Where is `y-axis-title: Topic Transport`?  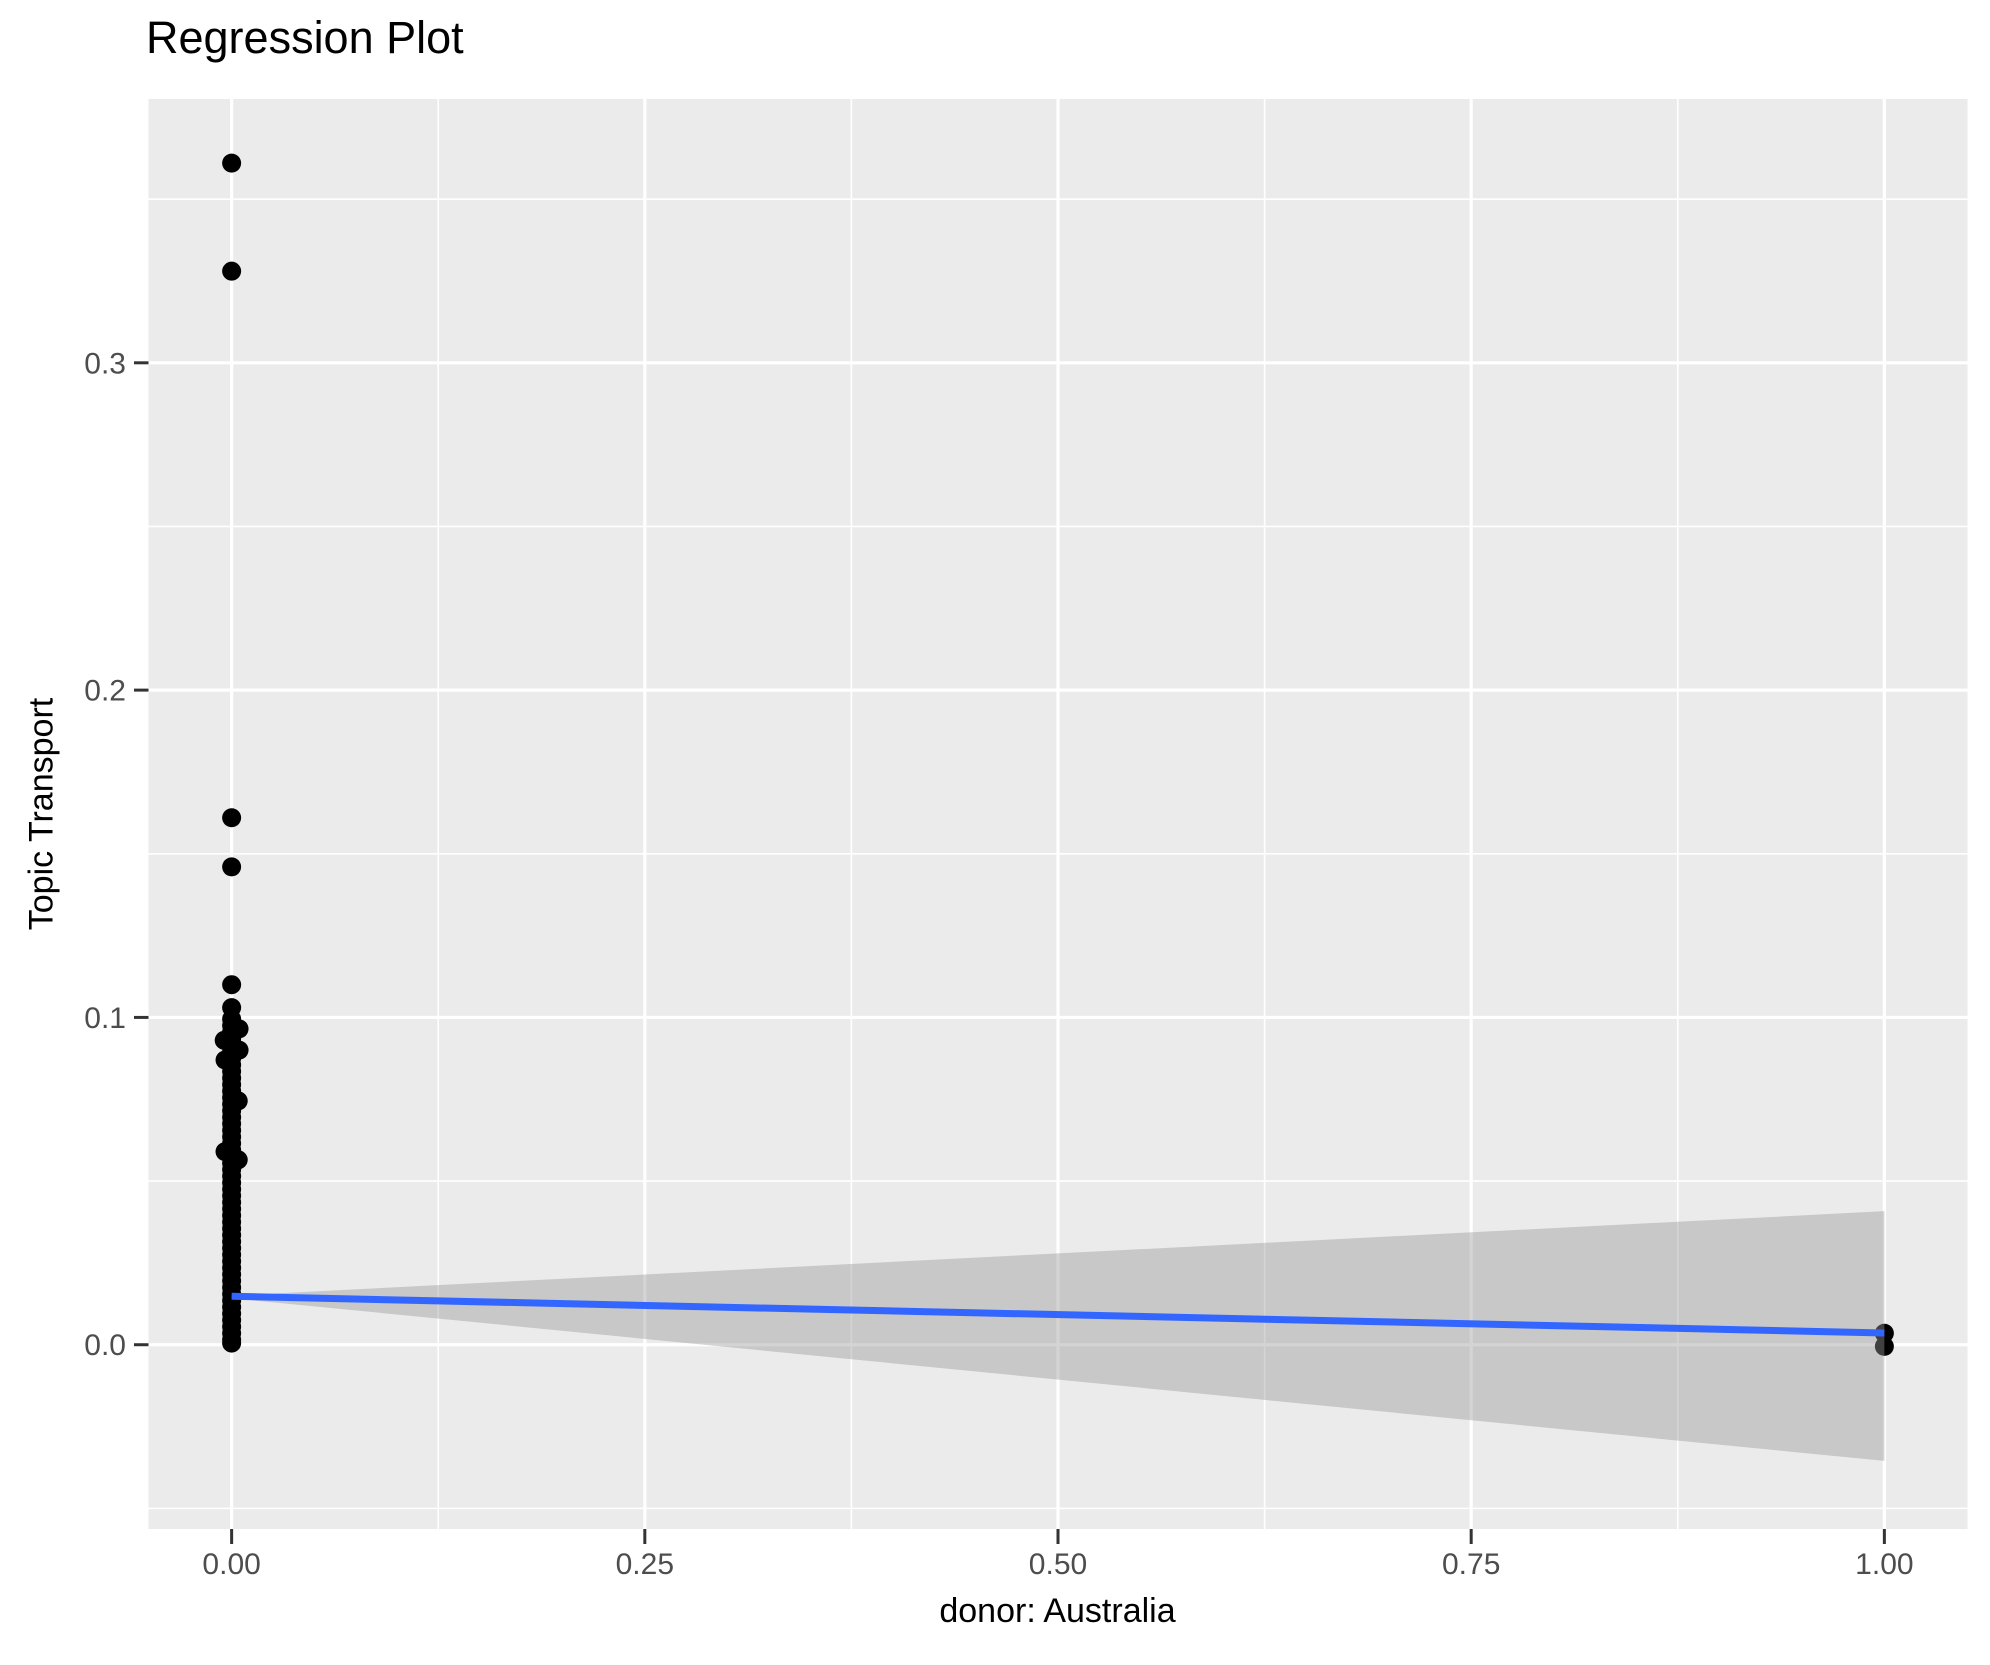
y-axis-title: Topic Transport is located at coordinates (41, 814).